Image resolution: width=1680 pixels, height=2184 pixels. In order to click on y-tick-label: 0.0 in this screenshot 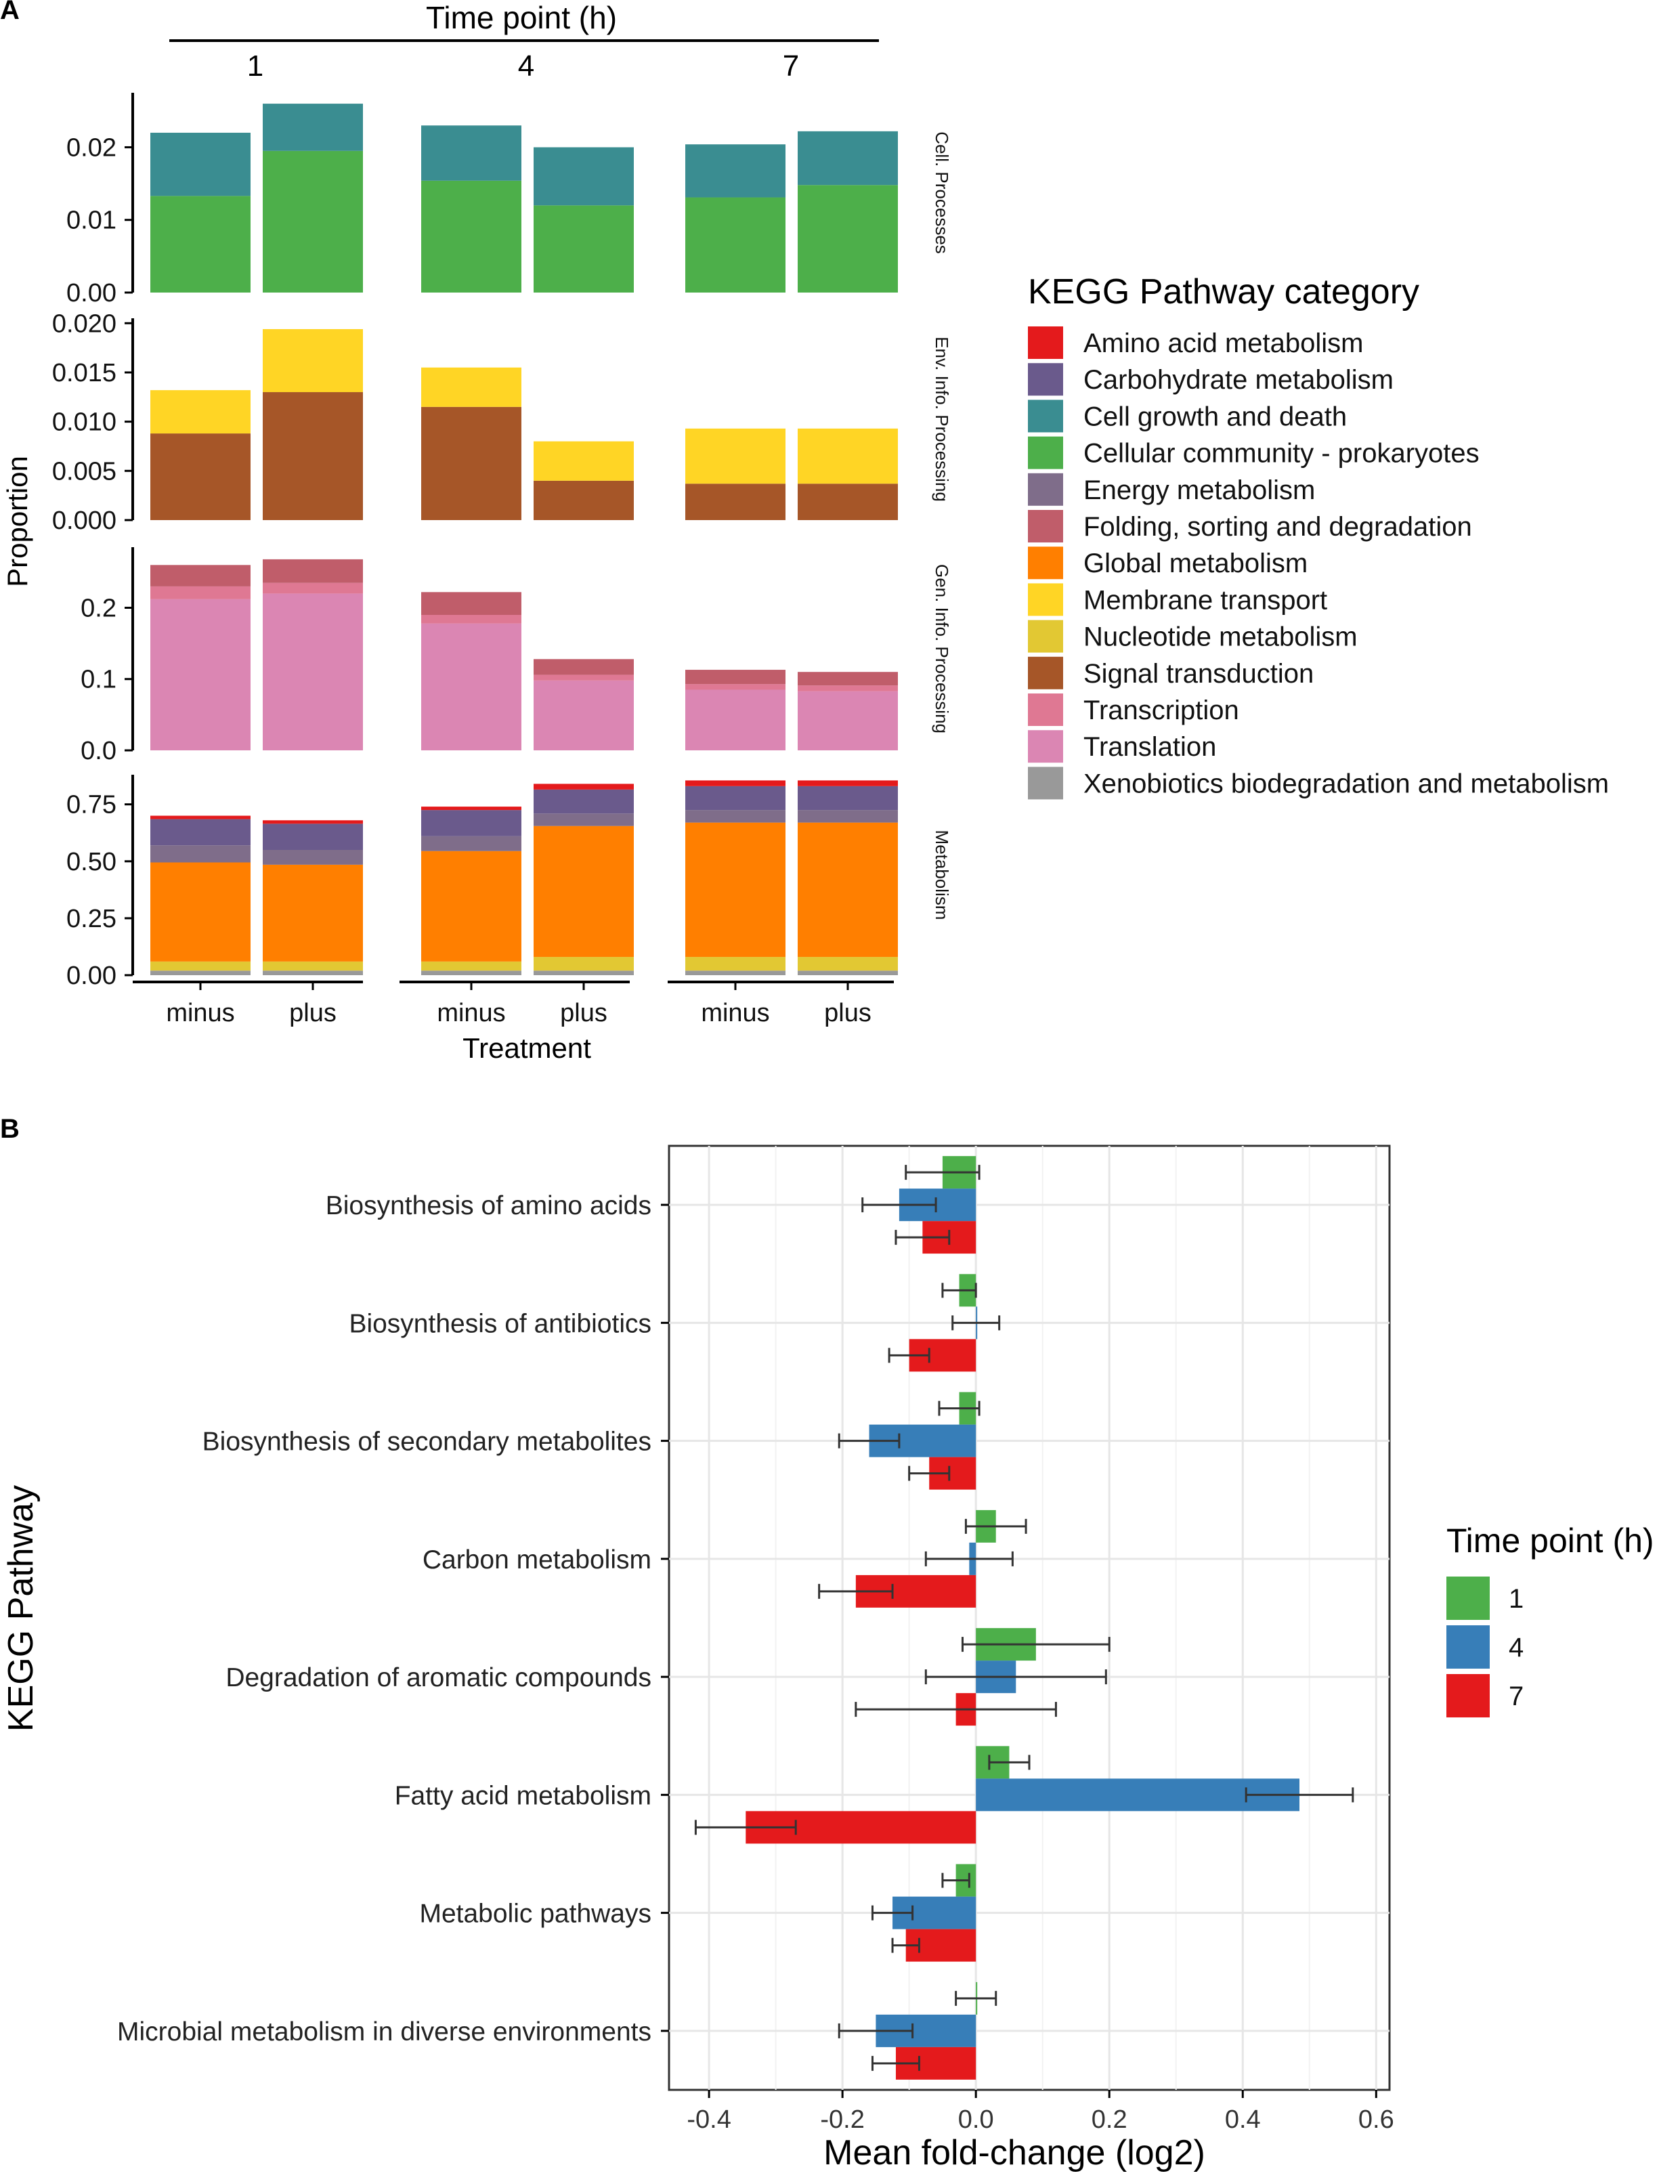, I will do `click(99, 751)`.